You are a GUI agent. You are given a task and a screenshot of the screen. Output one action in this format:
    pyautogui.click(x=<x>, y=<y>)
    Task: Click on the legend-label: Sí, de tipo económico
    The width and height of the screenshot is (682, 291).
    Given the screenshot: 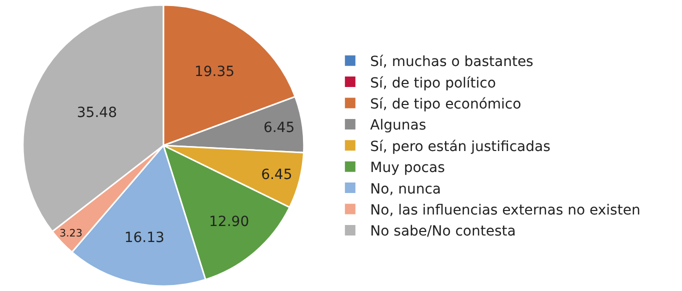 What is the action you would take?
    pyautogui.click(x=446, y=104)
    